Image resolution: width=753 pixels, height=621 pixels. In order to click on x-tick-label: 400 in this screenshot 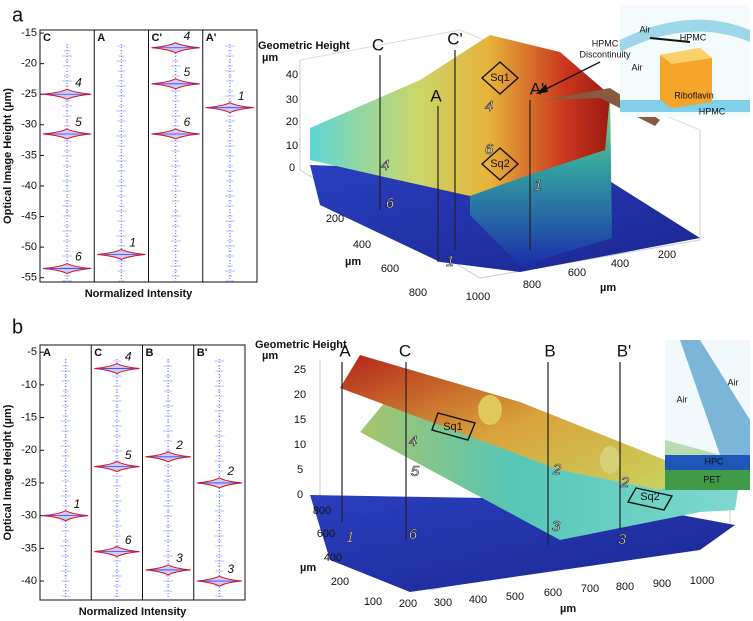, I will do `click(620, 264)`.